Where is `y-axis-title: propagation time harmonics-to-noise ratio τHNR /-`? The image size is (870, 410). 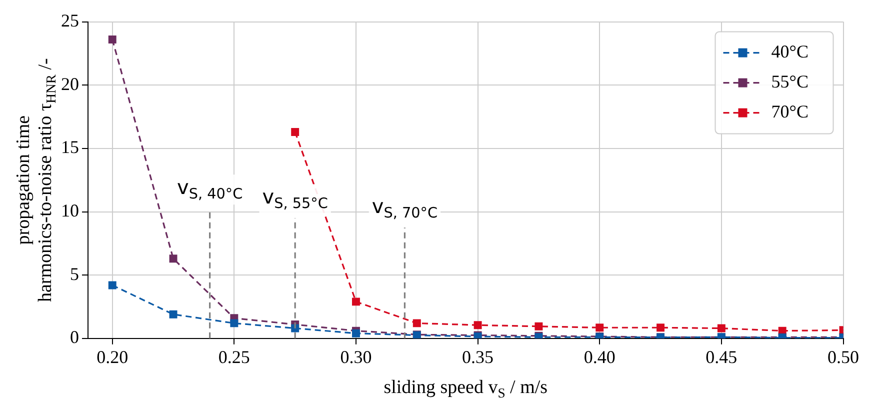 y-axis-title: propagation time harmonics-to-noise ratio τHNR /- is located at coordinates (35, 180).